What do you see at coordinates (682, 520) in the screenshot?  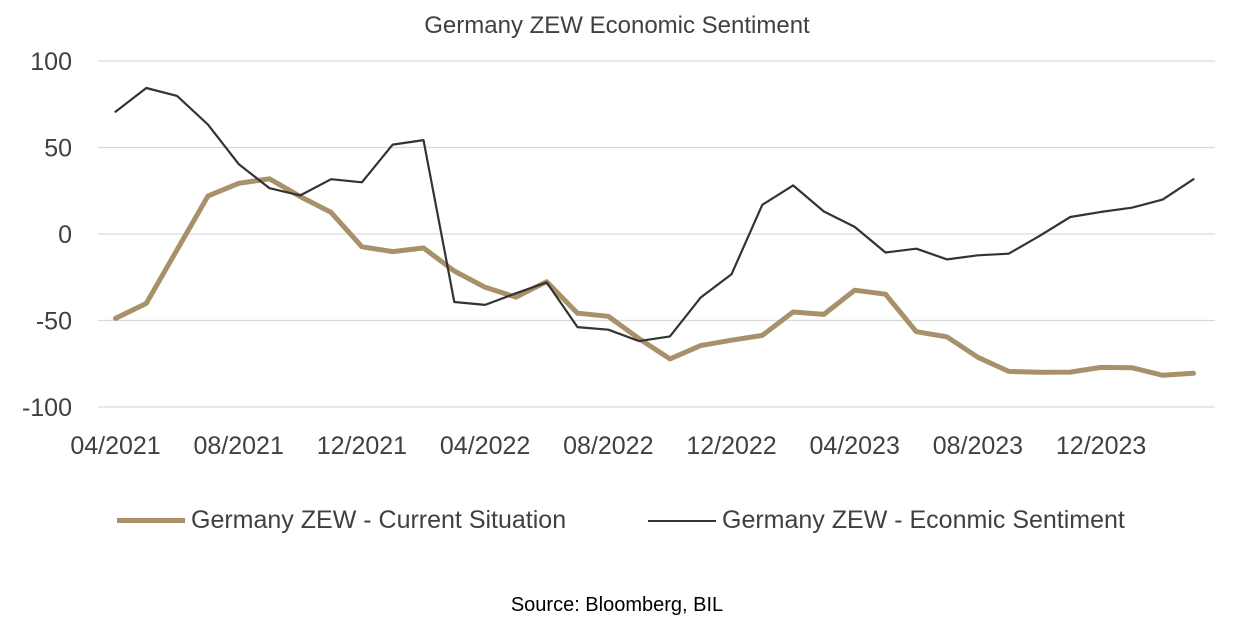 I see `legend-swatch-economic-sentiment` at bounding box center [682, 520].